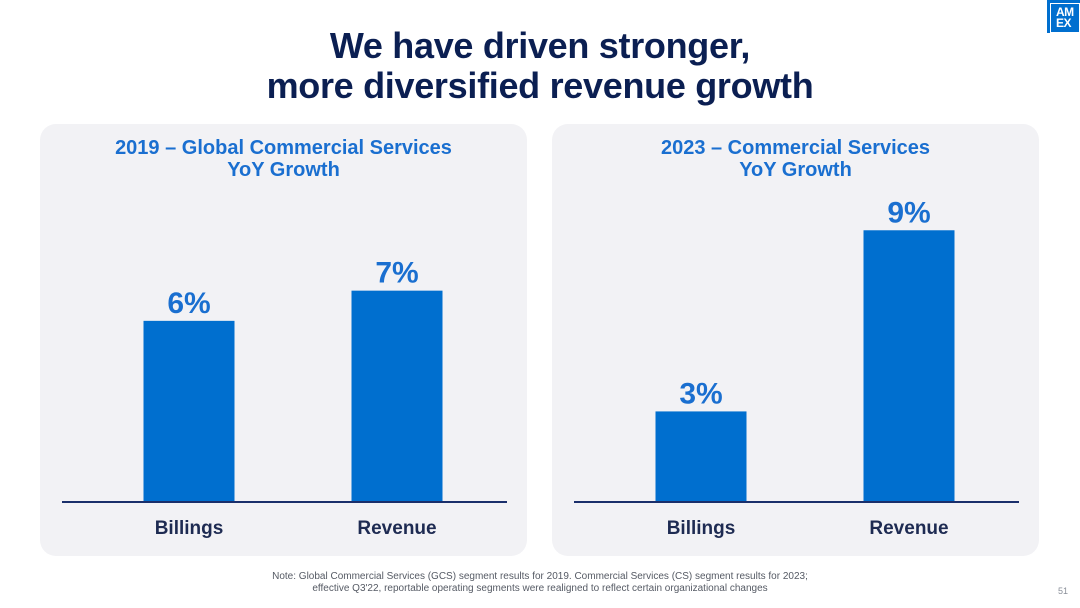  I want to click on amex-logo: AM EX, so click(1063, 16).